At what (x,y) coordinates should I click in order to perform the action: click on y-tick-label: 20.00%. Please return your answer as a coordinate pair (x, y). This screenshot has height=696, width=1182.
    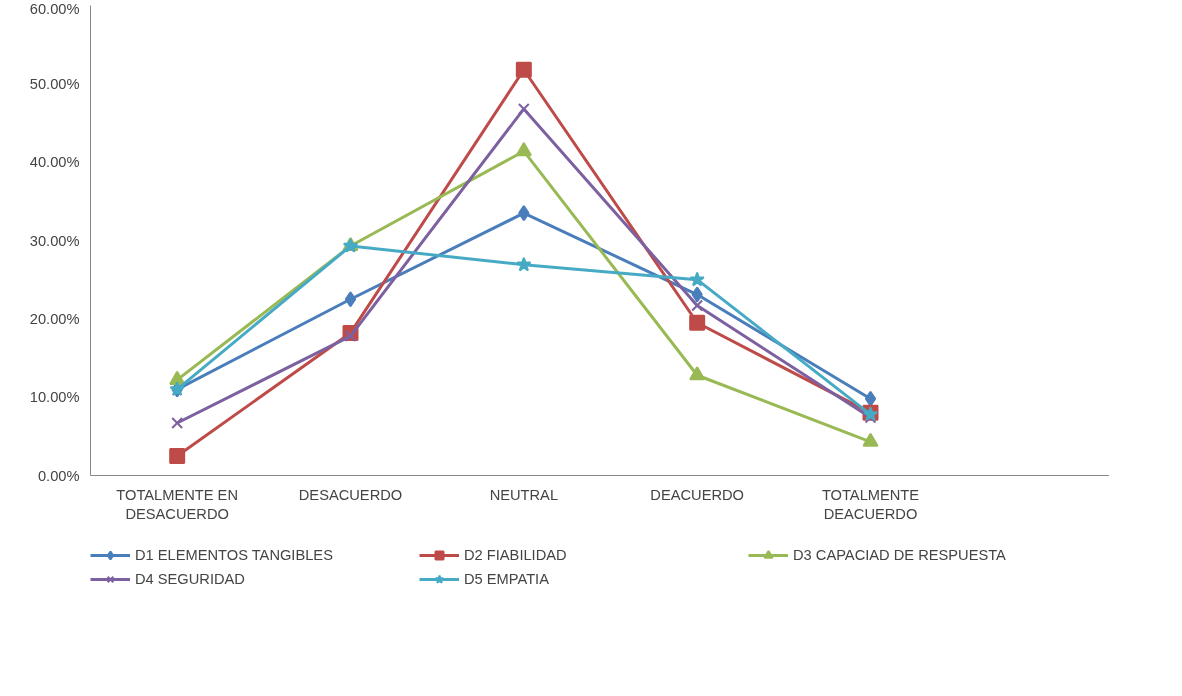
    Looking at the image, I should click on (54, 318).